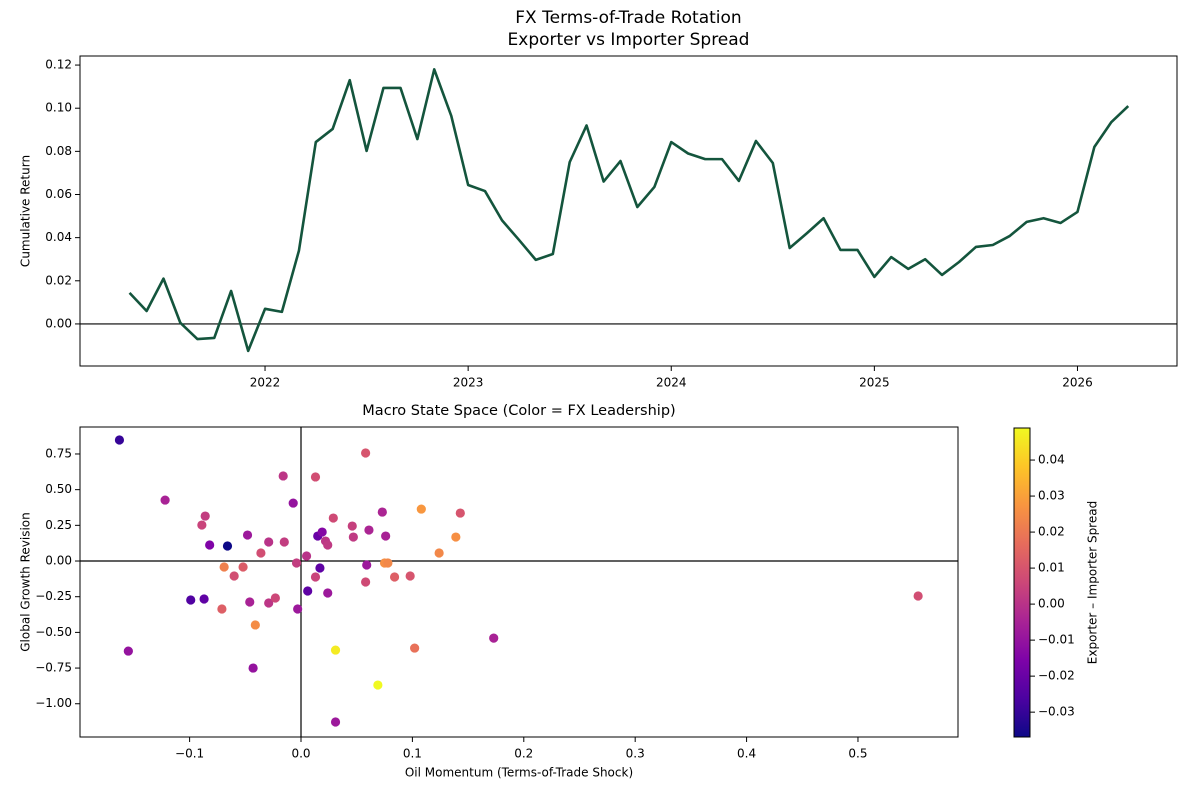 This screenshot has height=789, width=1184. What do you see at coordinates (857, 754) in the screenshot?
I see `x-tick-label: 0.5` at bounding box center [857, 754].